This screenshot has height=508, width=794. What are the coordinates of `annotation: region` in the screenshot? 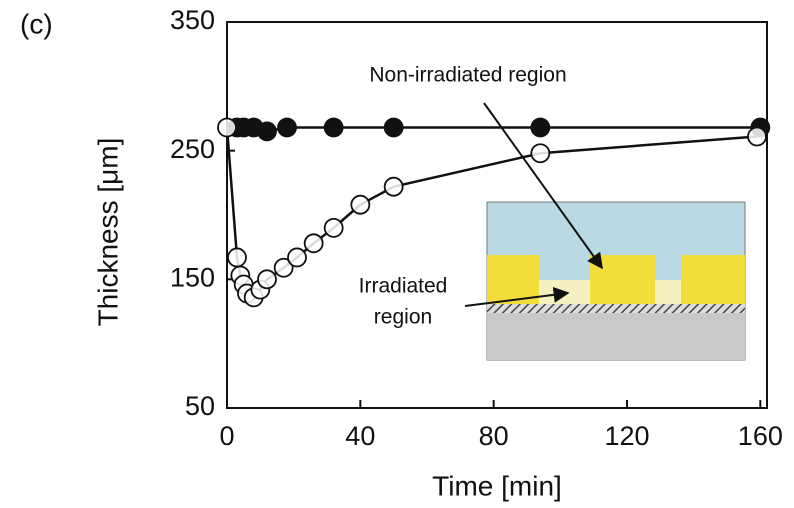 It's located at (403, 317).